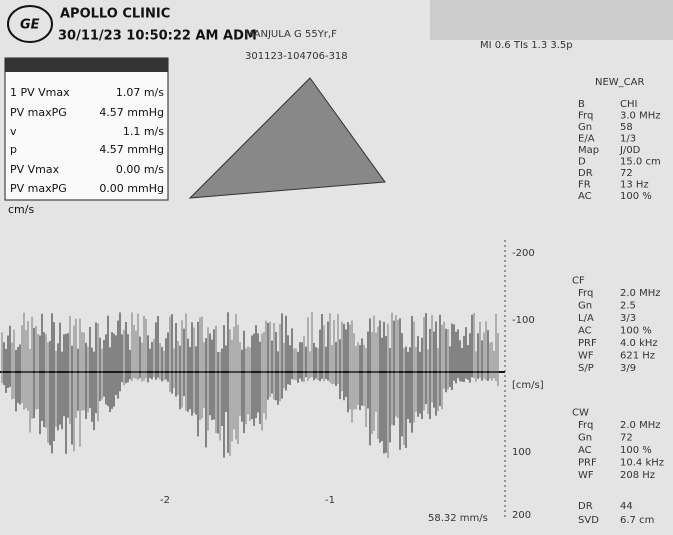 This screenshot has width=673, height=535. What do you see at coordinates (551, 20) in the screenshot?
I see `header-noise` at bounding box center [551, 20].